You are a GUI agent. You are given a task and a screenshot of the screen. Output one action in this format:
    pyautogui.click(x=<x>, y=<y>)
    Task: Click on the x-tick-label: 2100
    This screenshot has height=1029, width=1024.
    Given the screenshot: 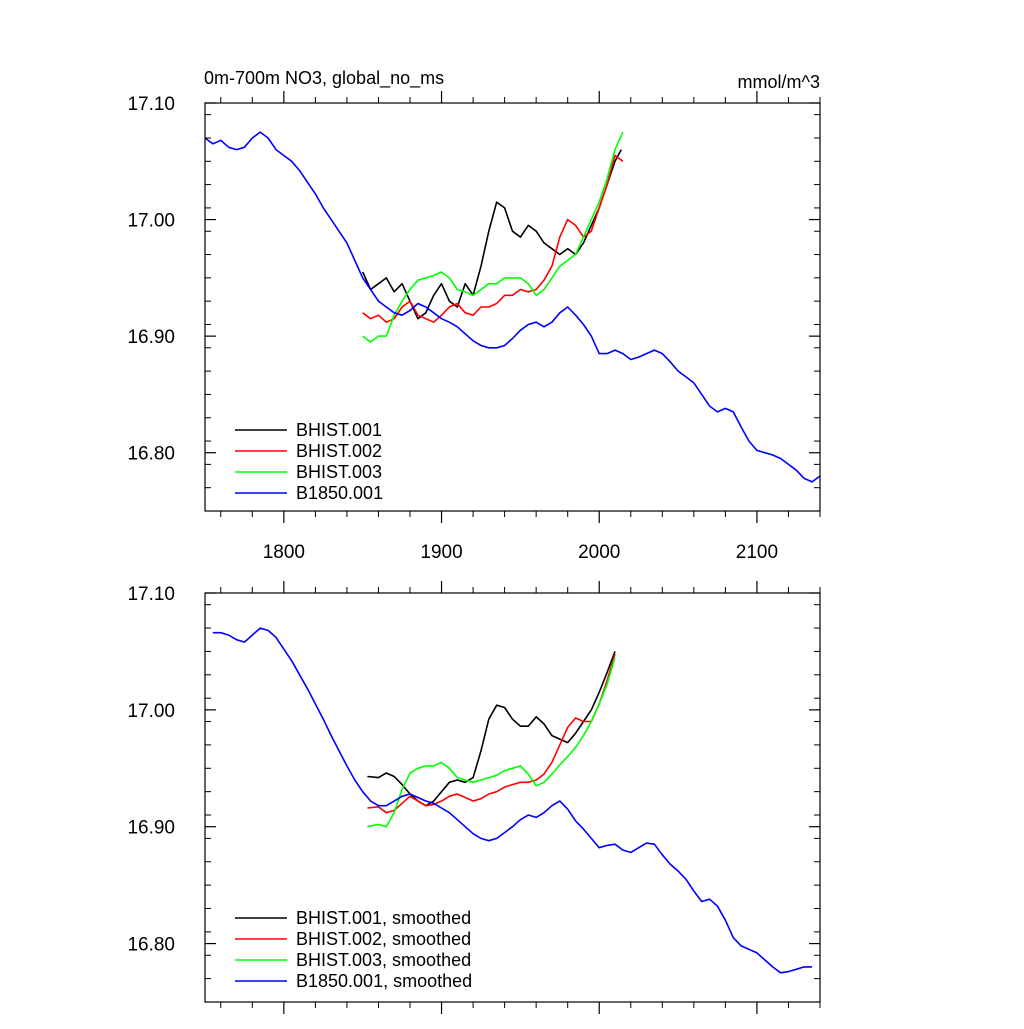 What is the action you would take?
    pyautogui.click(x=757, y=552)
    